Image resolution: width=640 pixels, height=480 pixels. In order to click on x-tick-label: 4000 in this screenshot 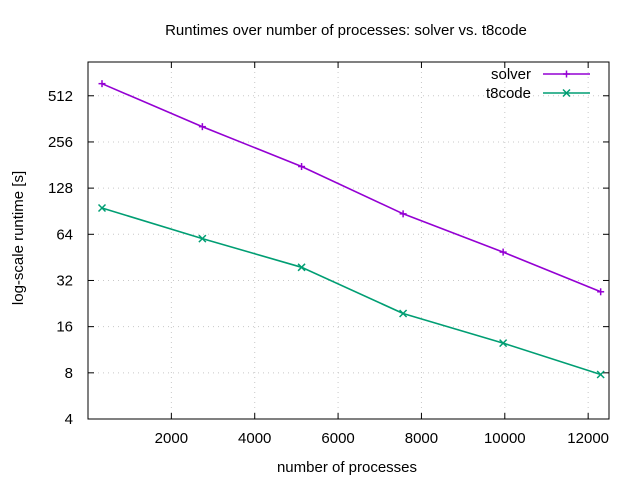, I will do `click(254, 438)`.